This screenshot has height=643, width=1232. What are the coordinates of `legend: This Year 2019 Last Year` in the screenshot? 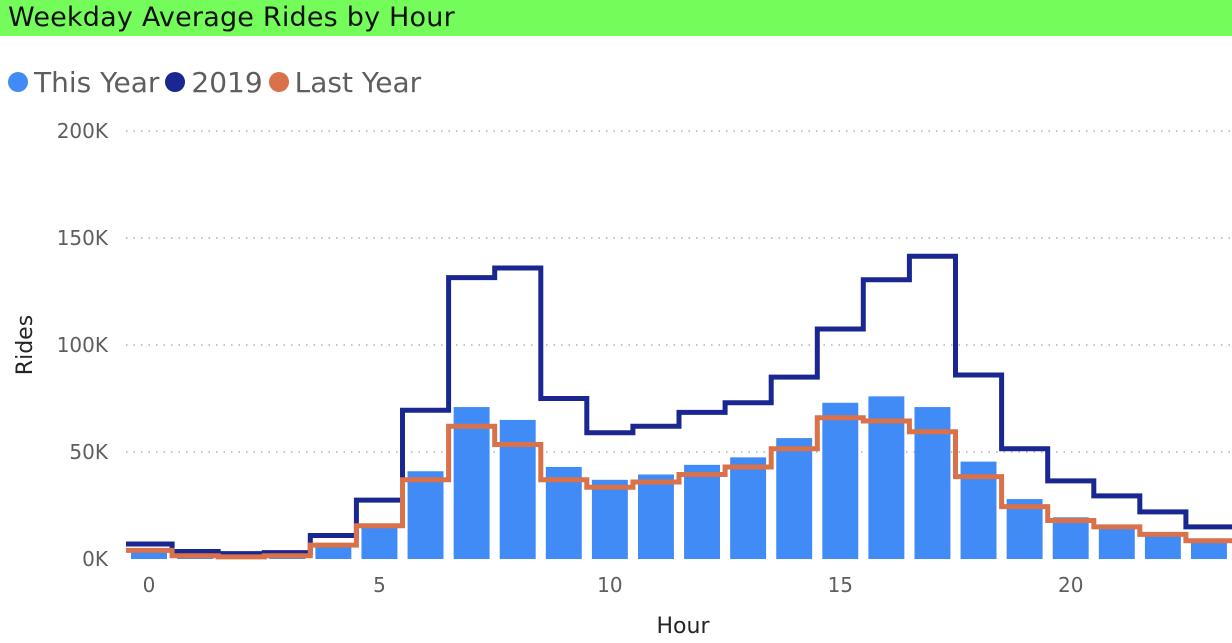 It's located at (217, 82).